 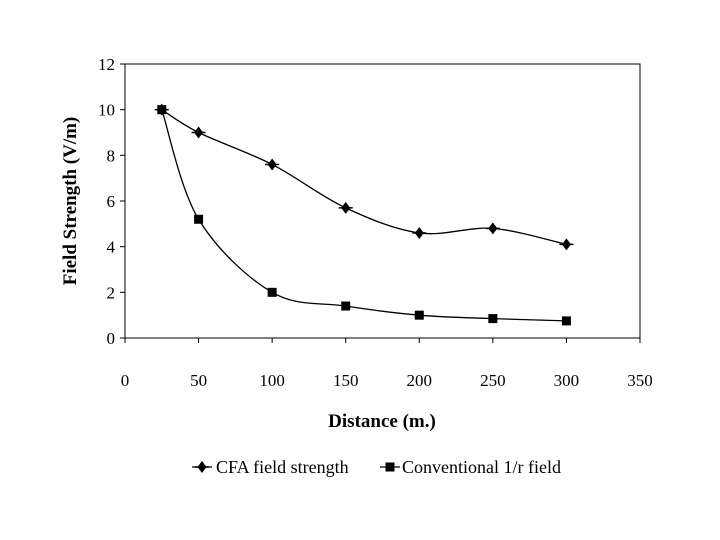 I want to click on legend-item: Conventional 1/r field, so click(x=470, y=467).